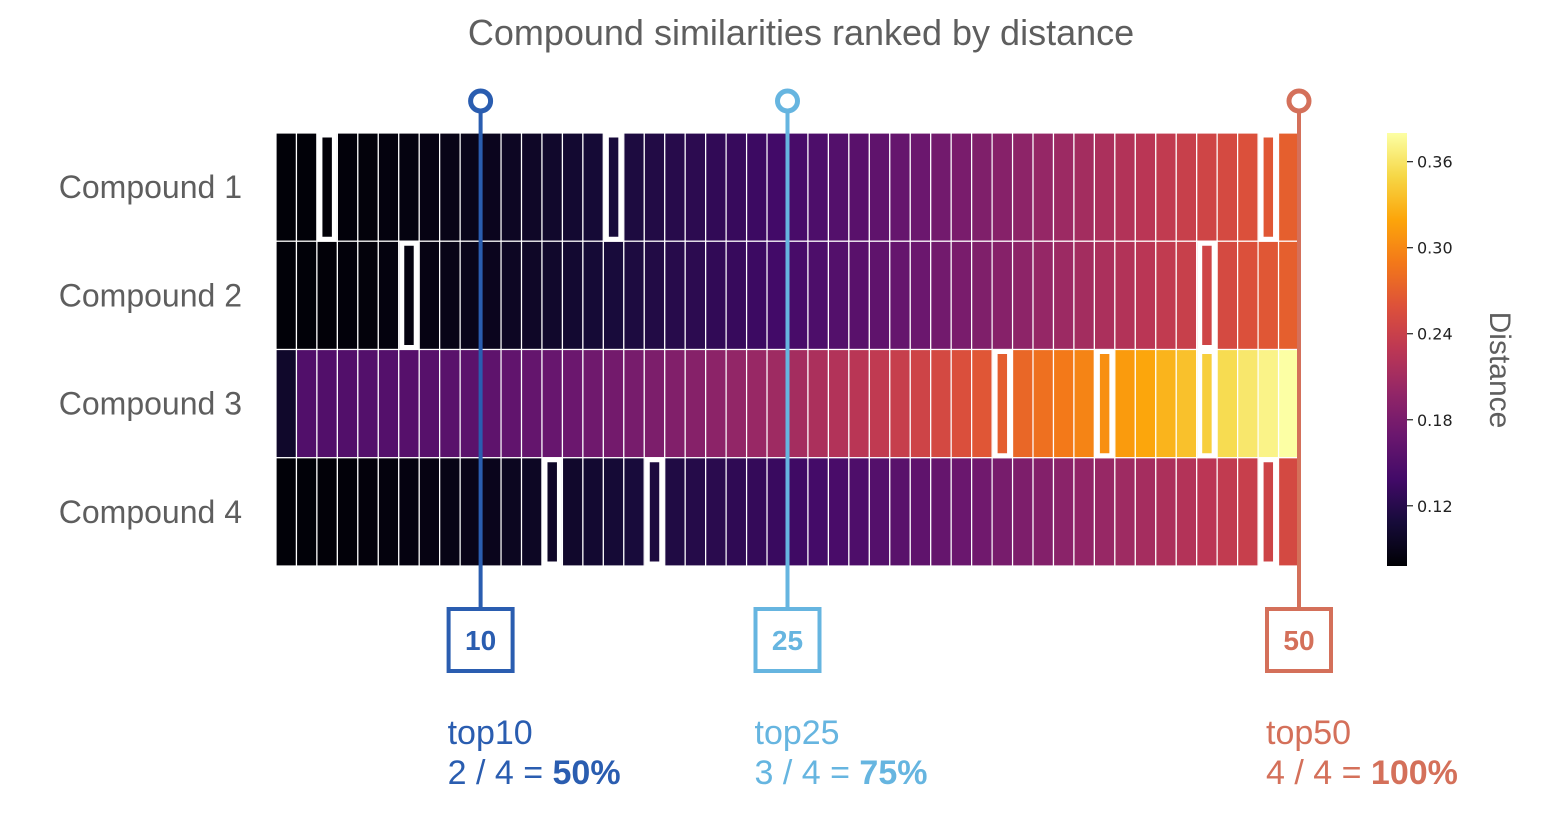 This screenshot has height=826, width=1566. I want to click on colorbar-tick-label: 0.12, so click(1435, 506).